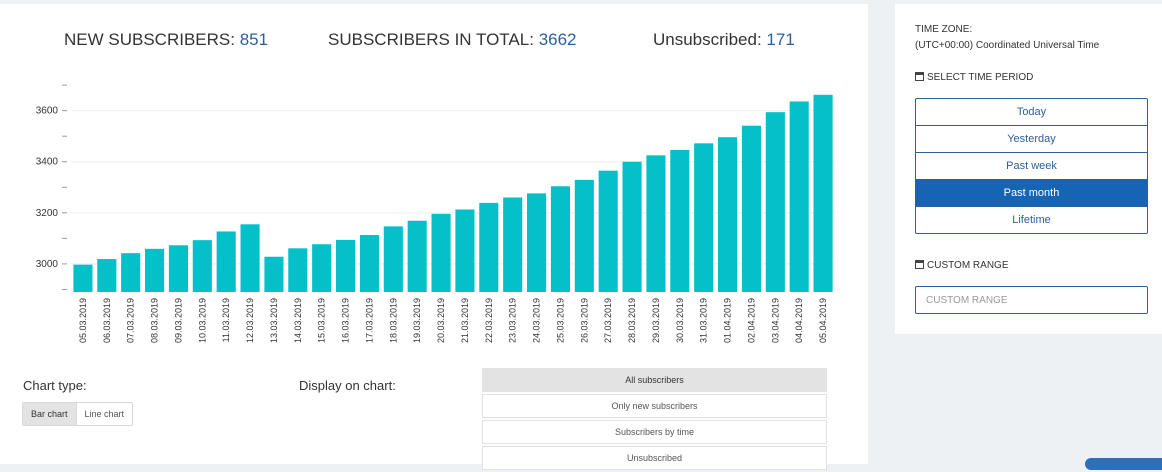  I want to click on custom-range-label: CUSTOM RANGE, so click(968, 265).